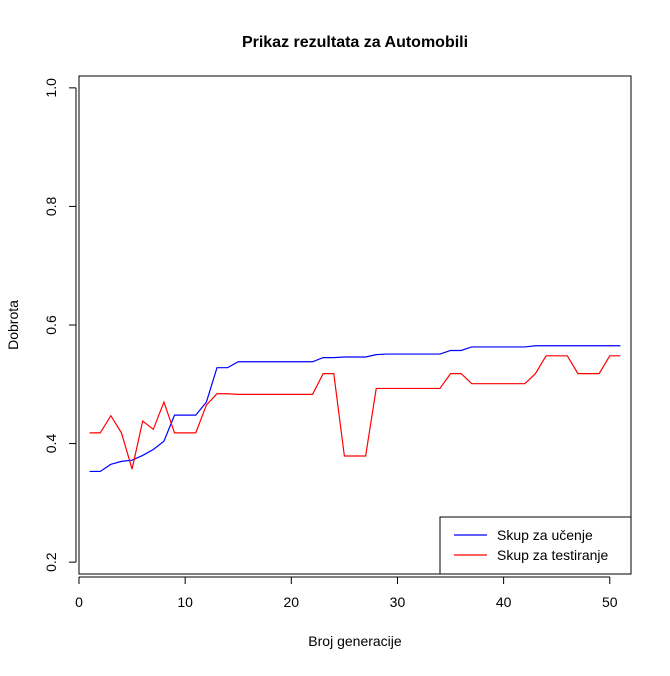 The image size is (670, 676). Describe the element at coordinates (185, 602) in the screenshot. I see `x-tick-label: 10` at that location.